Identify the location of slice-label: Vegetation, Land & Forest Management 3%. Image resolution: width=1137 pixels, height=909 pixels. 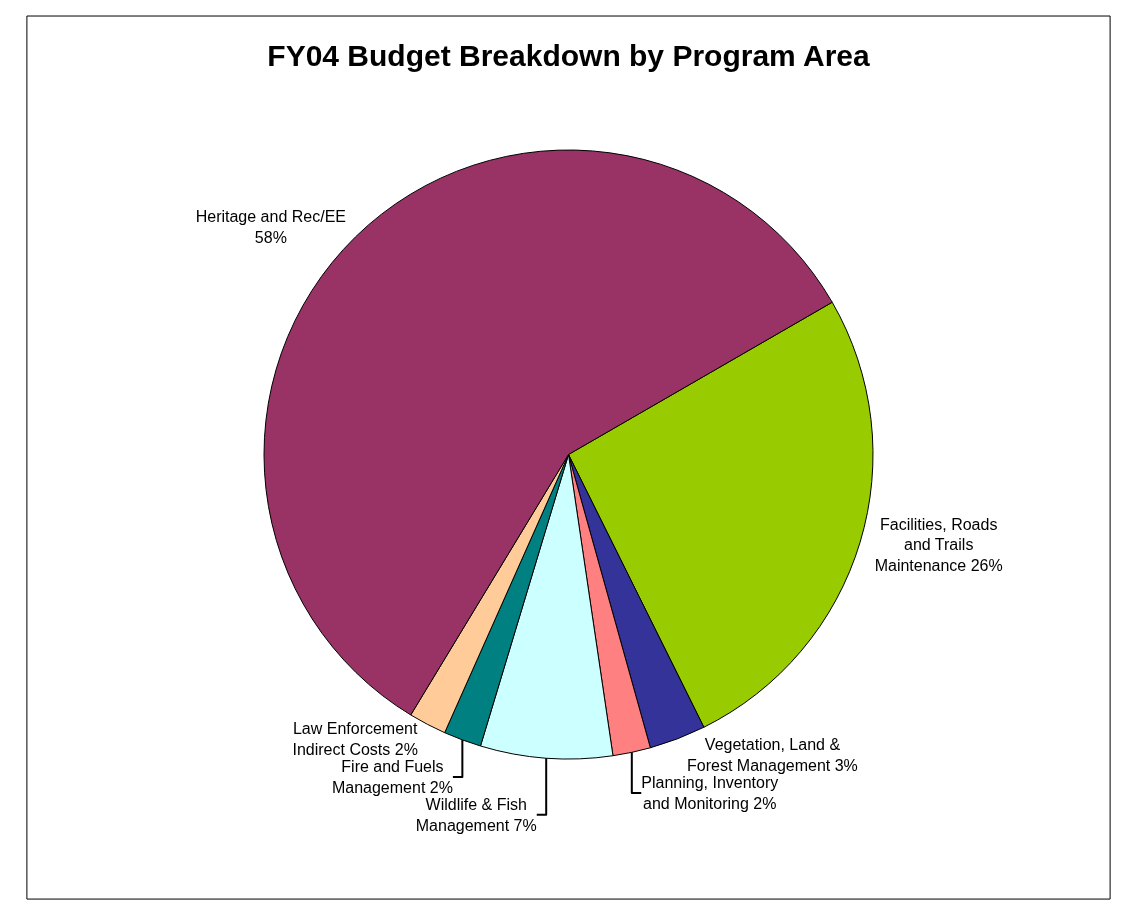
(772, 755).